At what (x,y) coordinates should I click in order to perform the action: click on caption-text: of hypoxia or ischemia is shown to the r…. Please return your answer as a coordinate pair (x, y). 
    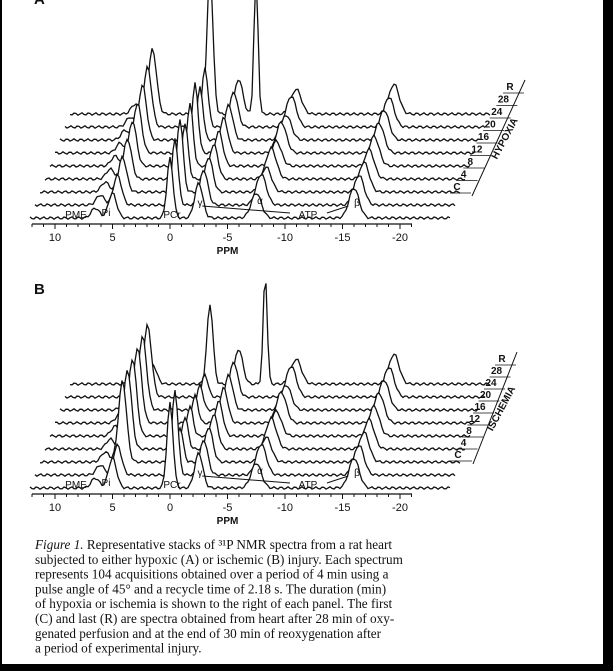
    Looking at the image, I should click on (214, 603).